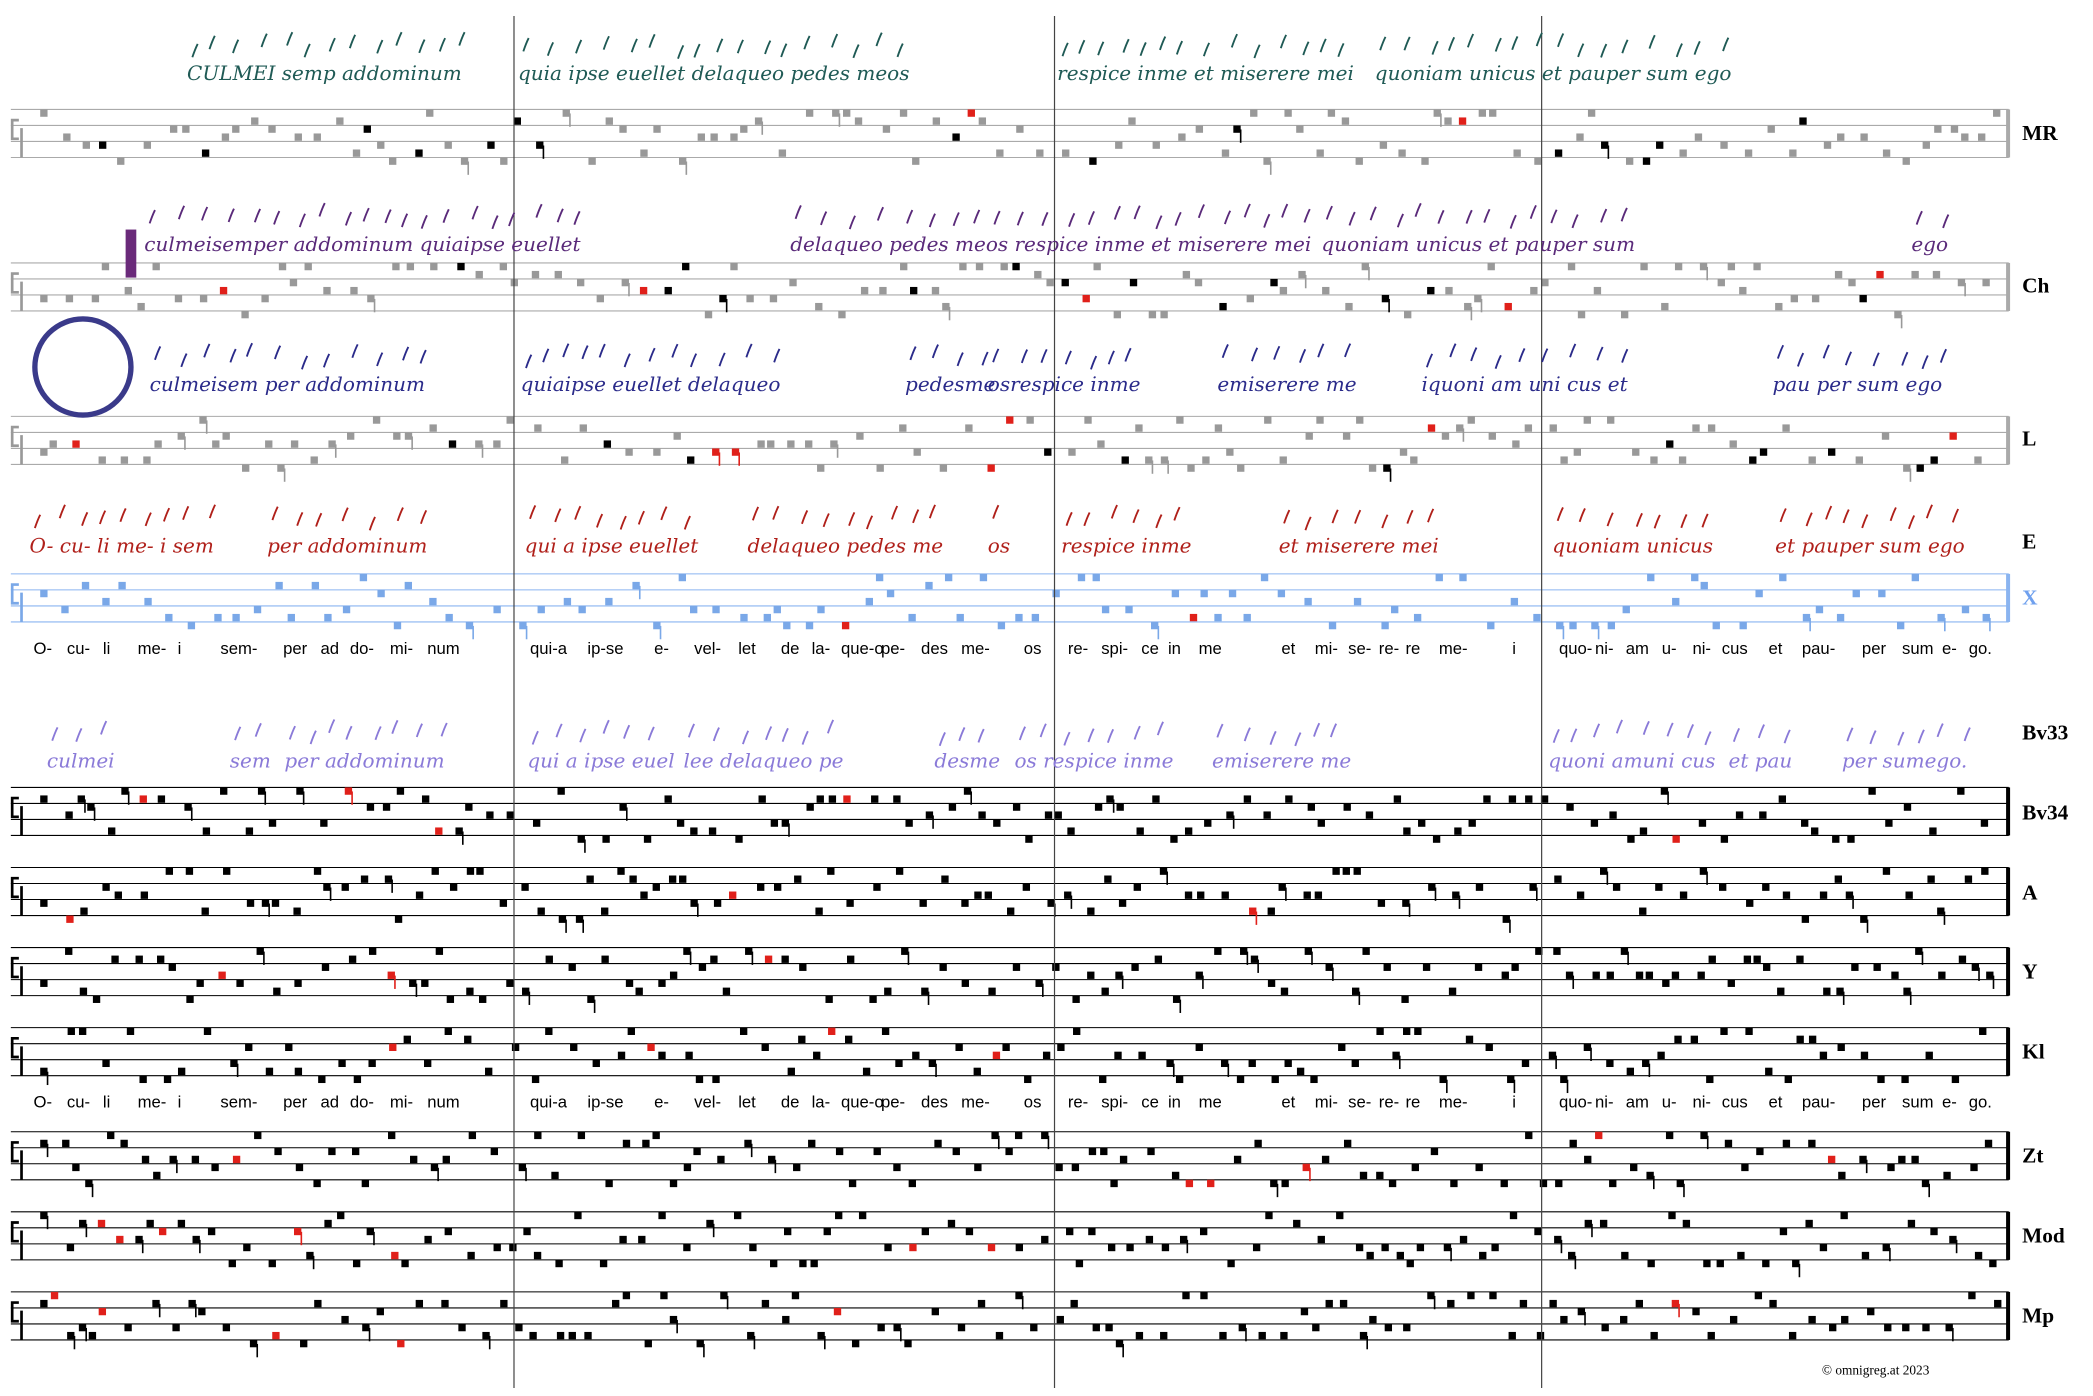 Image resolution: width=2093 pixels, height=1396 pixels. What do you see at coordinates (238, 648) in the screenshot?
I see `lyric-syllable: sem-` at bounding box center [238, 648].